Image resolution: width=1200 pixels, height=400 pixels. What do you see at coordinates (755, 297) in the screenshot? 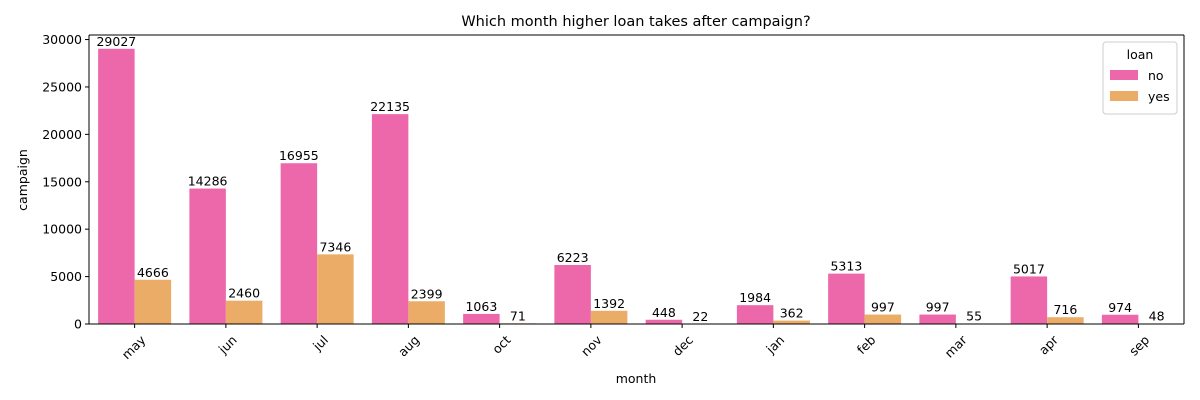
I see `bar-value-label: 1984` at bounding box center [755, 297].